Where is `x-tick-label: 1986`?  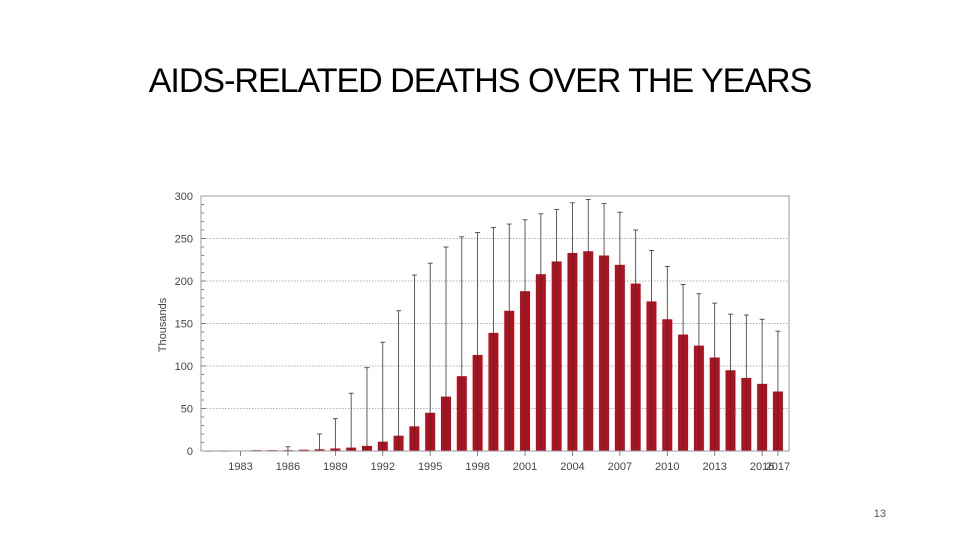
x-tick-label: 1986 is located at coordinates (288, 467).